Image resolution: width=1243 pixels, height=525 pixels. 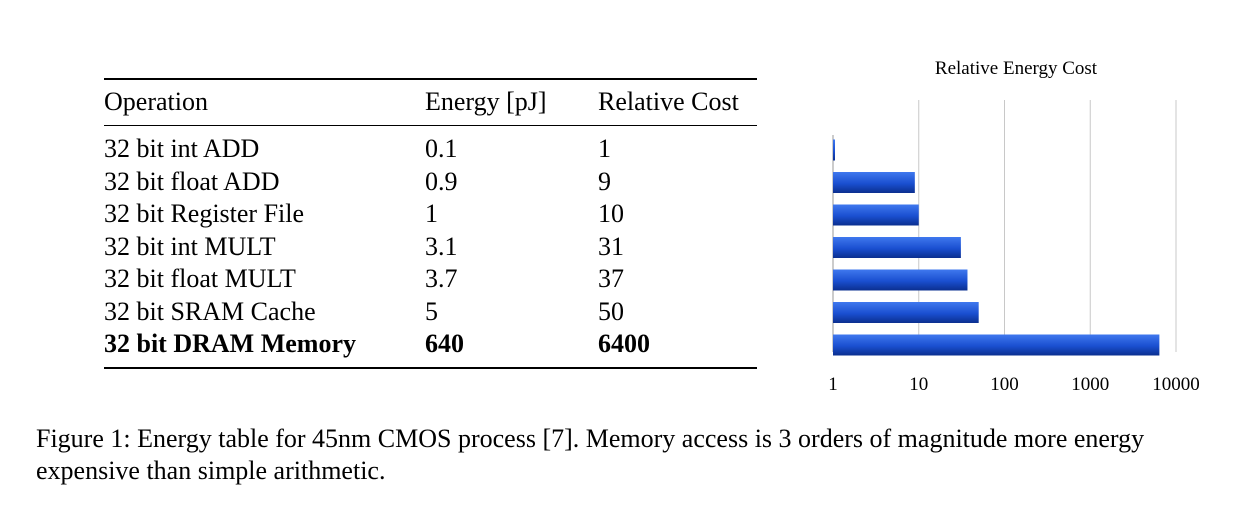 What do you see at coordinates (192, 181) in the screenshot?
I see `operation-cell: 32 bit float ADD` at bounding box center [192, 181].